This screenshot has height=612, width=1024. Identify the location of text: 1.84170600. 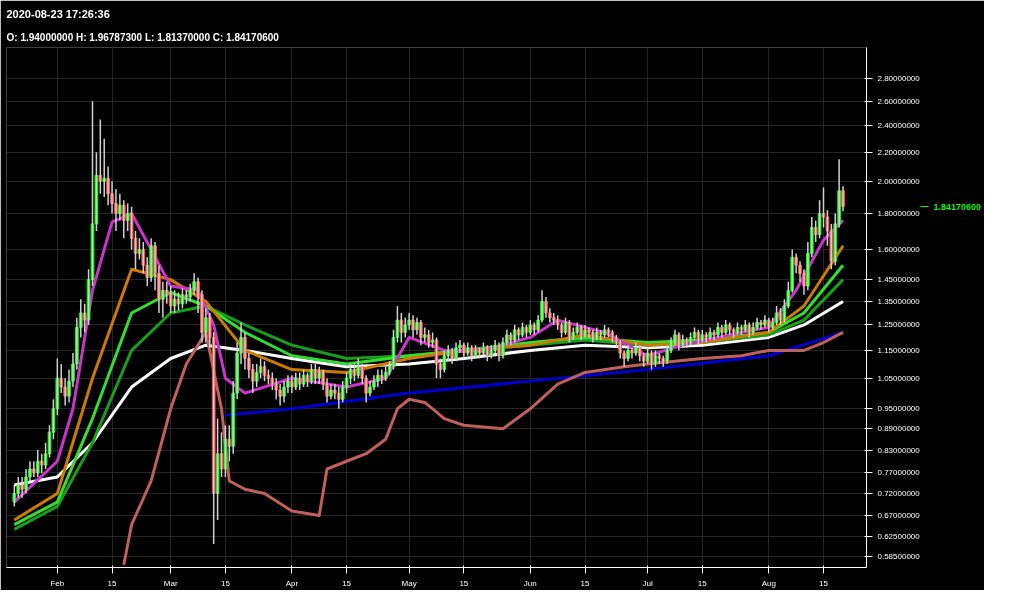
(957, 206).